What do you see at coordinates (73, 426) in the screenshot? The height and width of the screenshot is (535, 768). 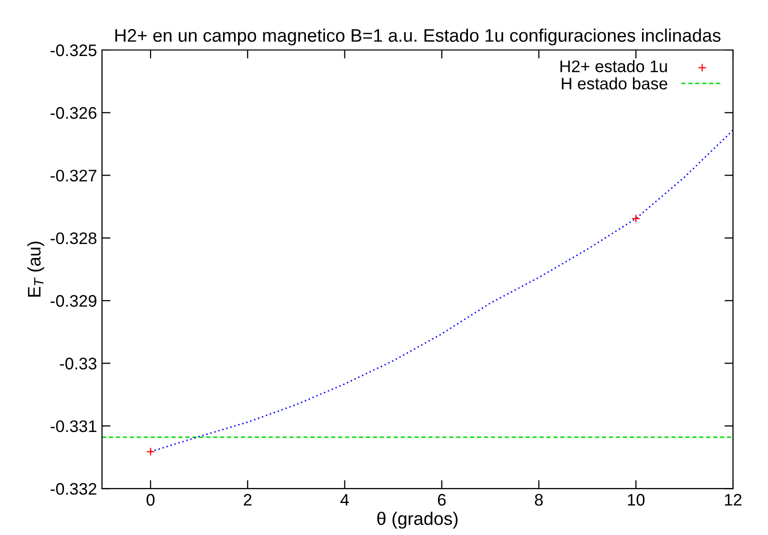 I see `y-tick-label: -0.331` at bounding box center [73, 426].